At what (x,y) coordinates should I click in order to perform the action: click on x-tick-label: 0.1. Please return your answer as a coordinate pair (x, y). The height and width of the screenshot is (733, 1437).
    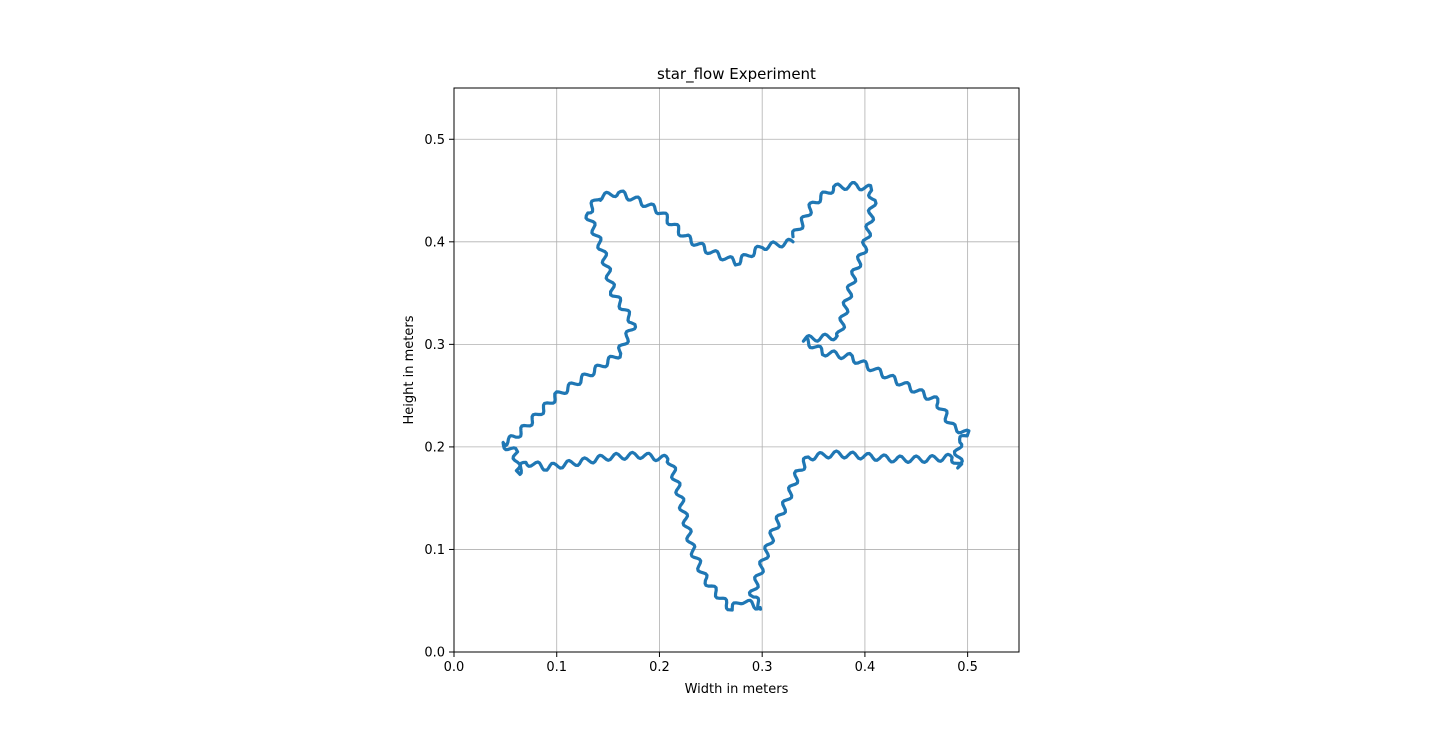
    Looking at the image, I should click on (556, 667).